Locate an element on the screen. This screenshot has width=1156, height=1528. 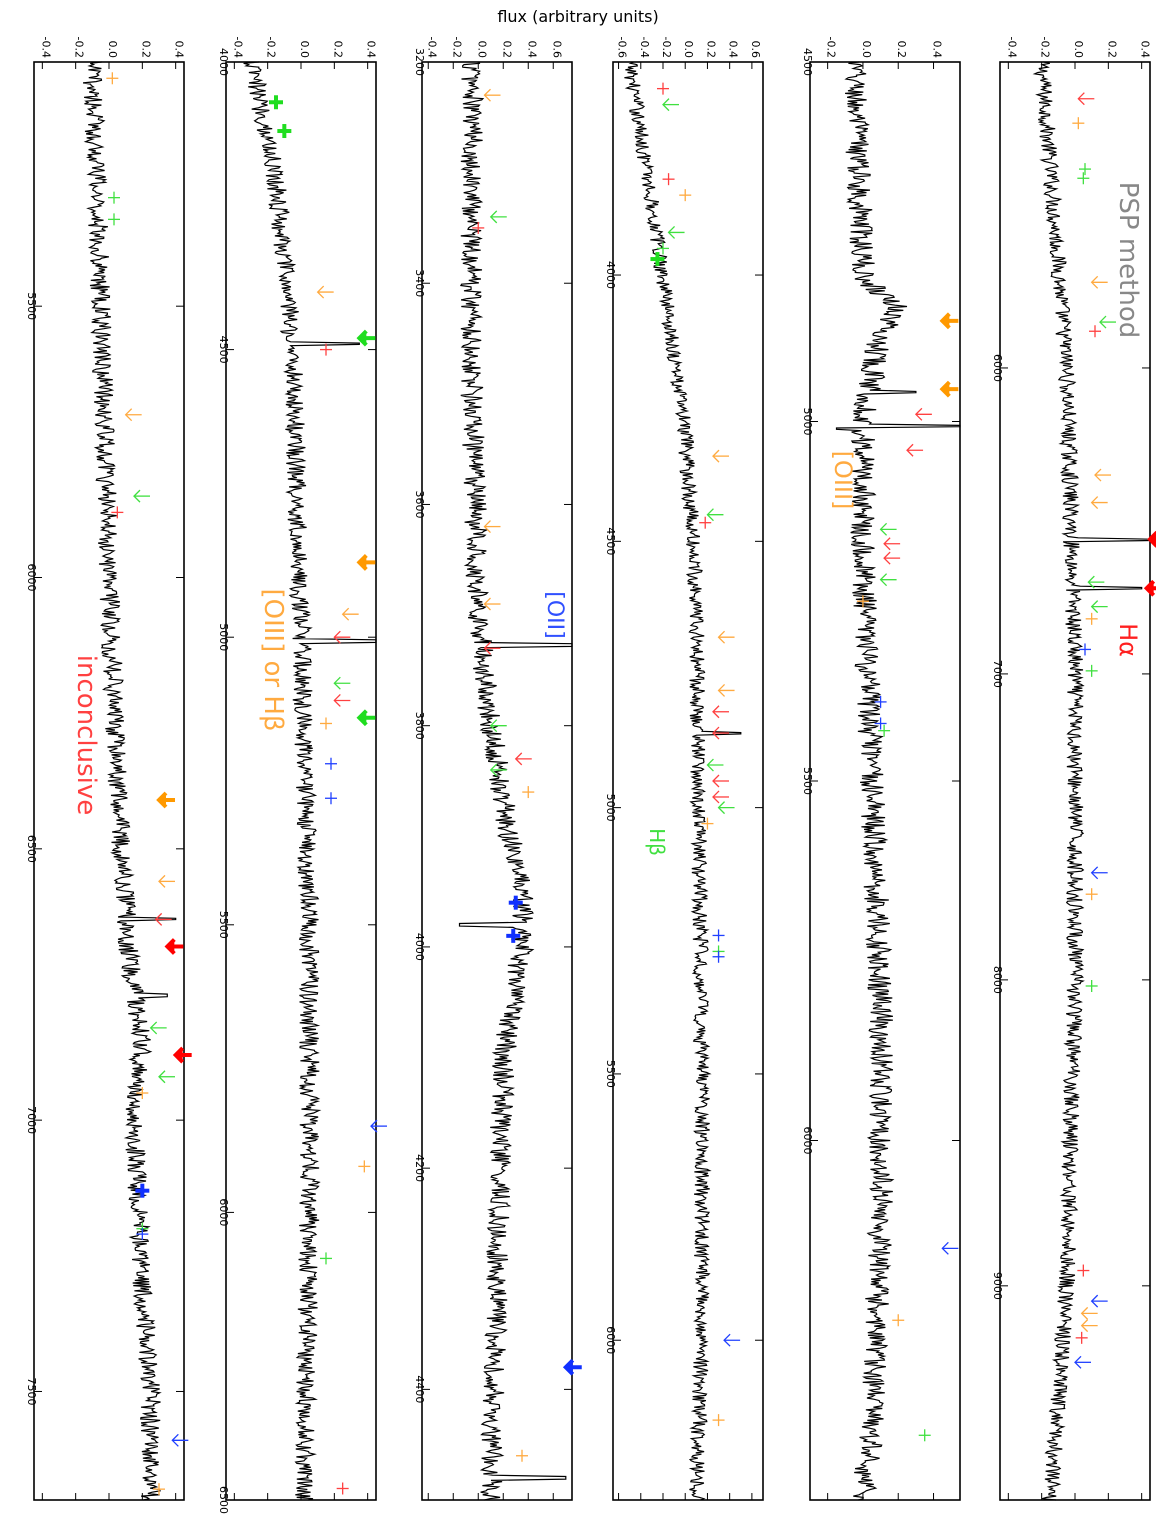
y-tick-label: 0.6 is located at coordinates (556, 50).